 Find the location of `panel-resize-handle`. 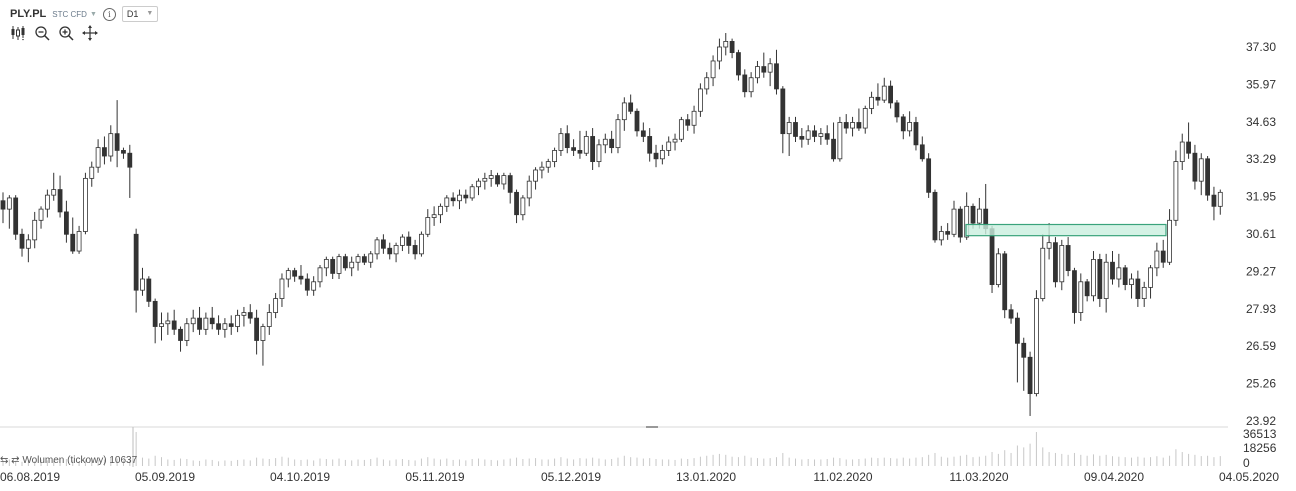

panel-resize-handle is located at coordinates (652, 427).